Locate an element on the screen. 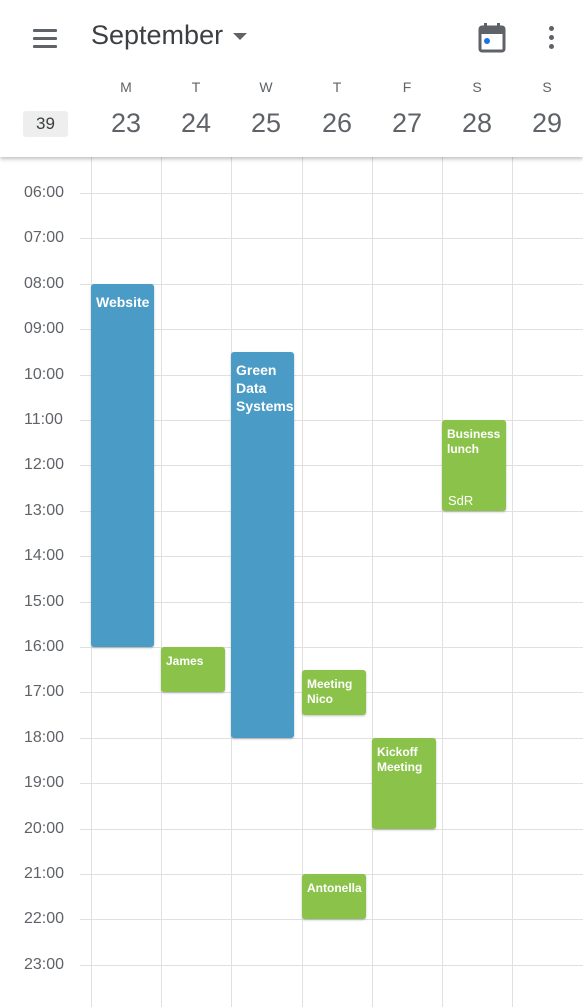 Image resolution: width=583 pixels, height=1007 pixels. caret-down-icon is located at coordinates (240, 36).